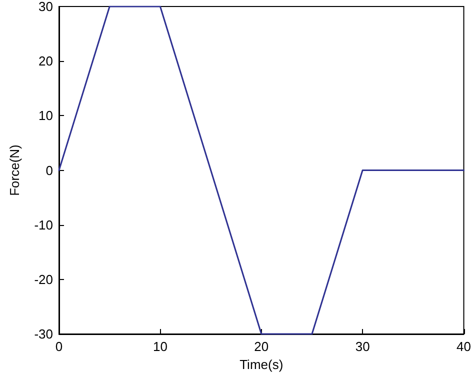 Image resolution: width=474 pixels, height=377 pixels. I want to click on x-axis-title: Time(s), so click(262, 364).